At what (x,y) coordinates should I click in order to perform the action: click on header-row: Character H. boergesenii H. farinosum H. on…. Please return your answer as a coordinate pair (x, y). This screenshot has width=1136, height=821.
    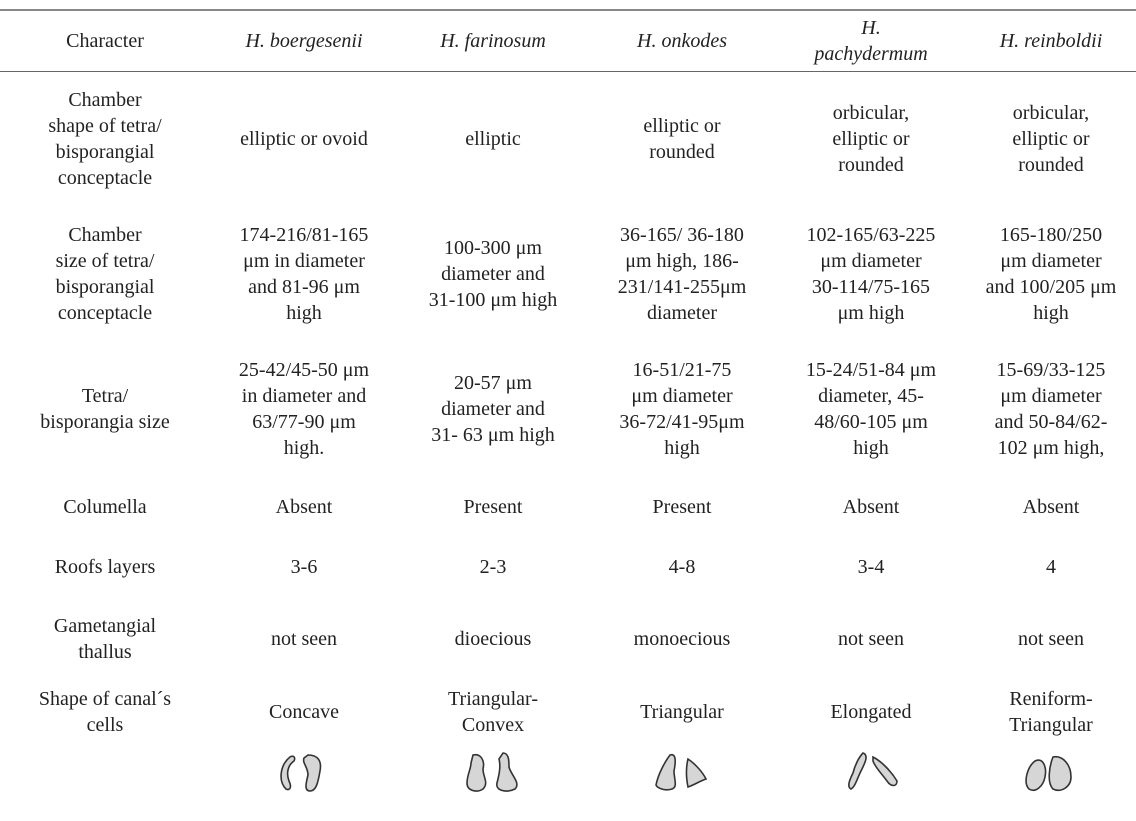
    Looking at the image, I should click on (568, 41).